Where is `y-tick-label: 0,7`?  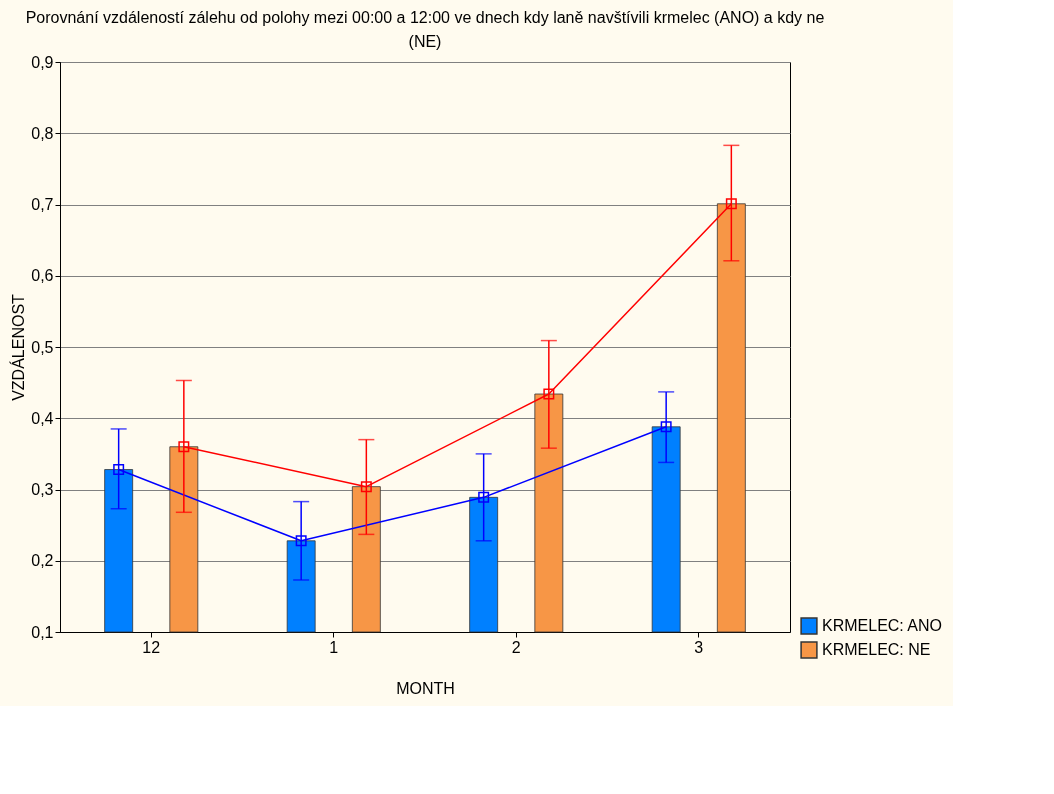 y-tick-label: 0,7 is located at coordinates (42, 204).